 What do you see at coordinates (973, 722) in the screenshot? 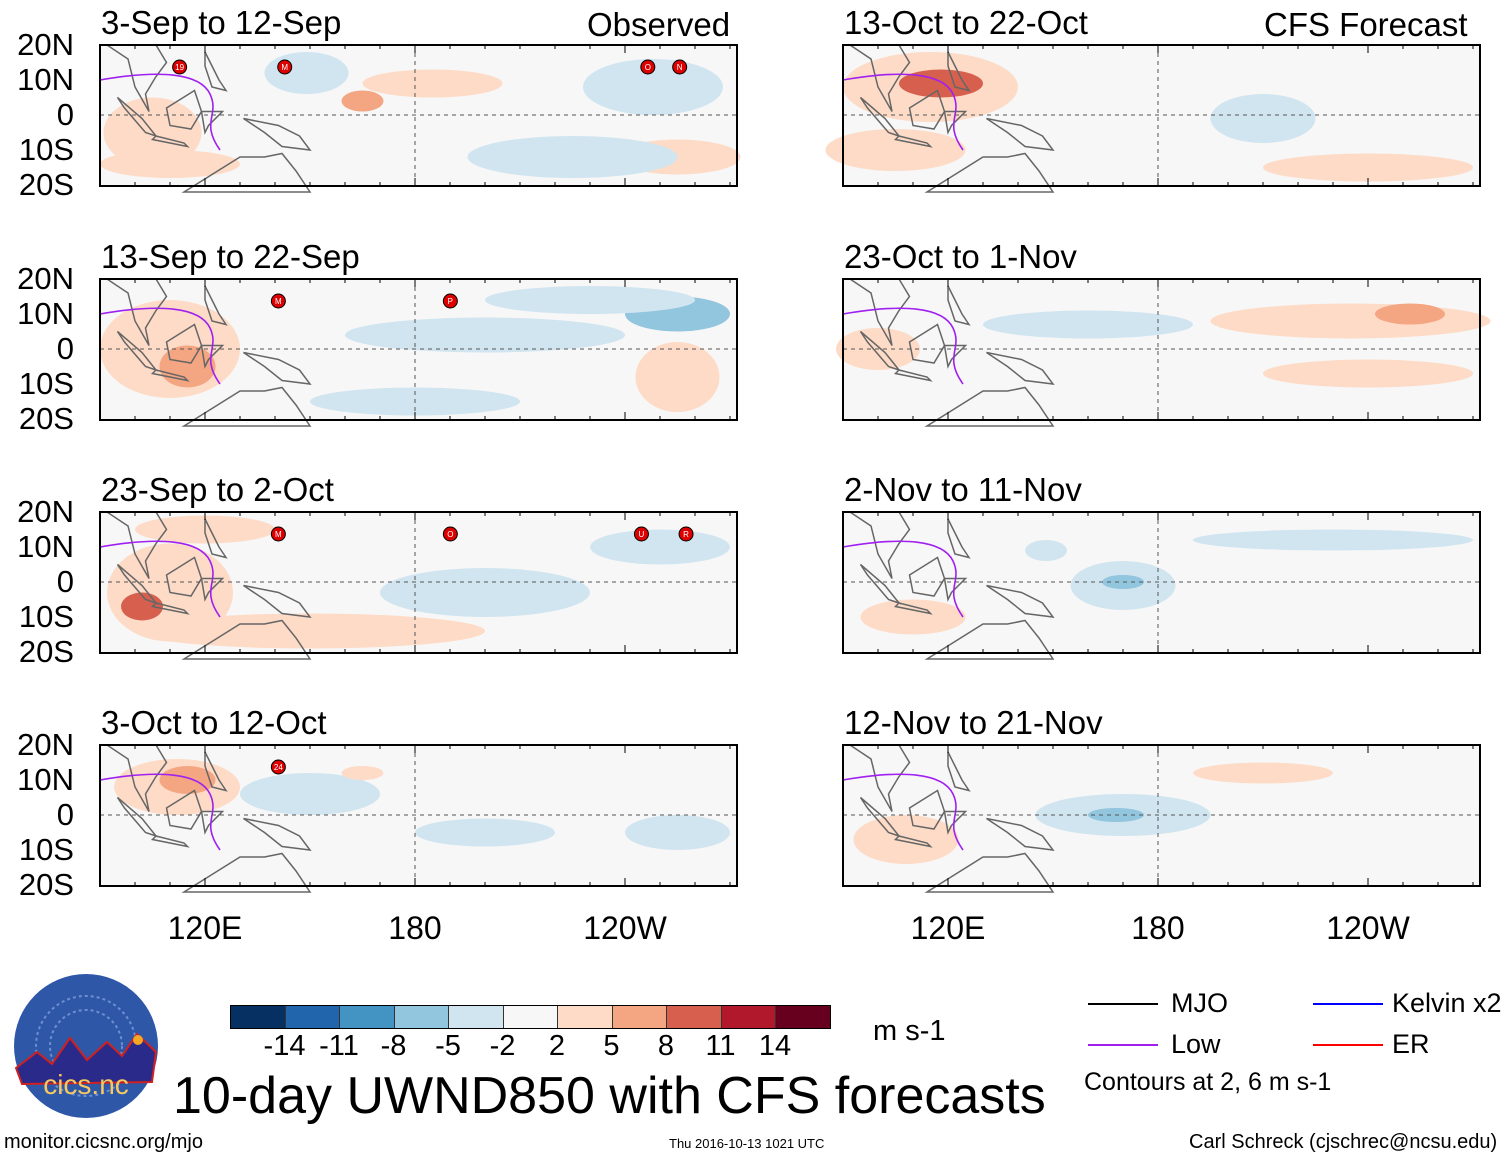
I see `panel-title: 12-Nov to 21-Nov` at bounding box center [973, 722].